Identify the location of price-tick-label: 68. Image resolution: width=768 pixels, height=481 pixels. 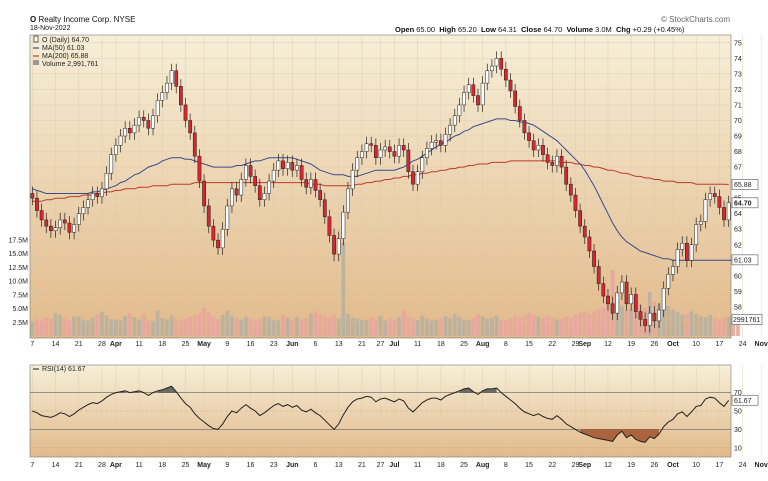
(738, 152).